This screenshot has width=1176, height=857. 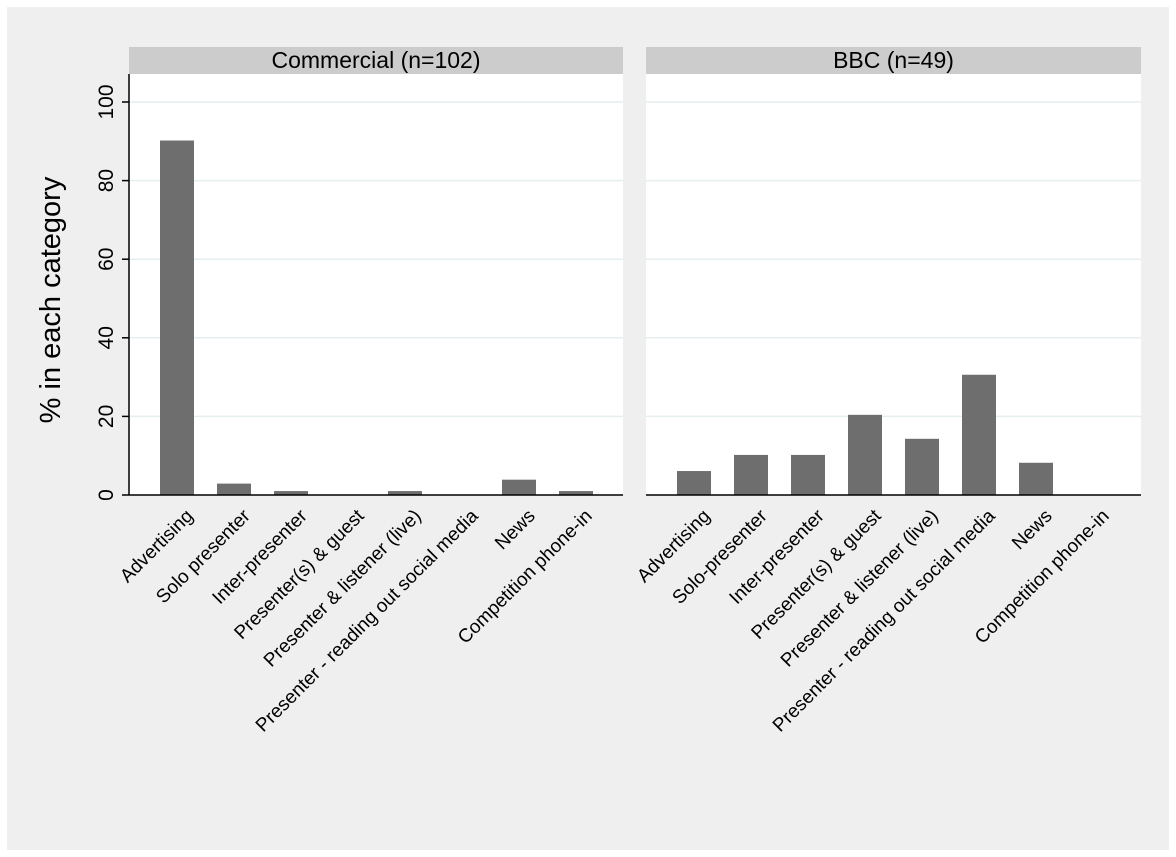 I want to click on y-tick-label: 80, so click(x=106, y=180).